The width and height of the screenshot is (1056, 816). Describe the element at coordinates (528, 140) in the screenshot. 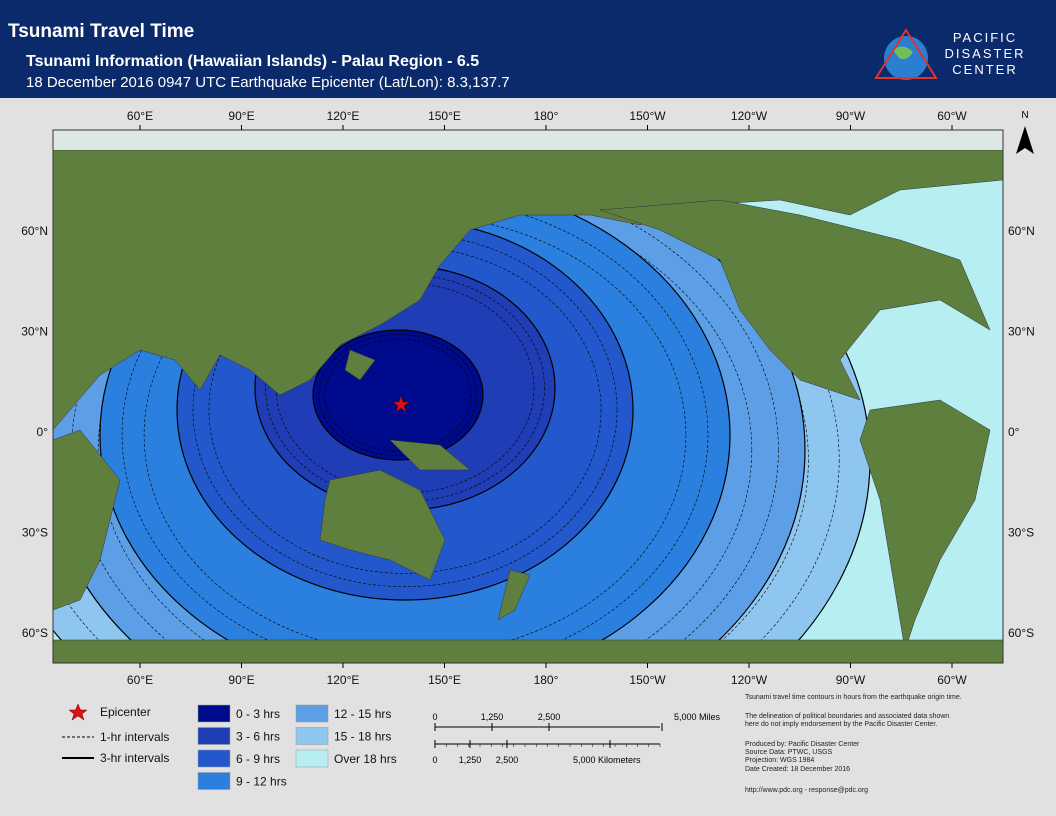

I see `polar-ice` at that location.